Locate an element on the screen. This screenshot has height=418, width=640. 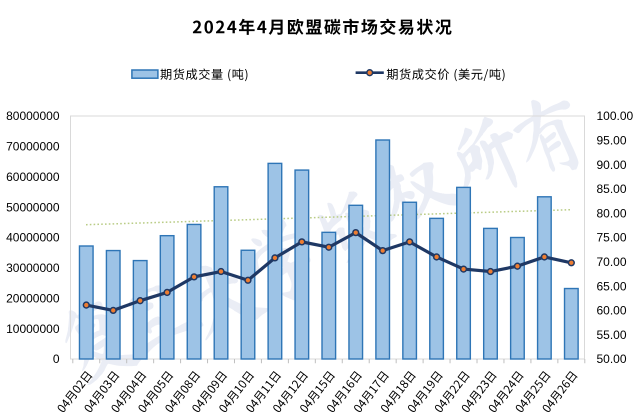
svg-text: 55.00 is located at coordinates (612, 335).